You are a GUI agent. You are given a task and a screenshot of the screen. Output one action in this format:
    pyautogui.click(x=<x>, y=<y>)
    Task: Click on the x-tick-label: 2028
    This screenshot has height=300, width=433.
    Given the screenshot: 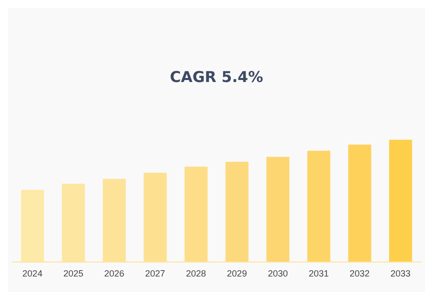 What is the action you would take?
    pyautogui.click(x=196, y=273)
    